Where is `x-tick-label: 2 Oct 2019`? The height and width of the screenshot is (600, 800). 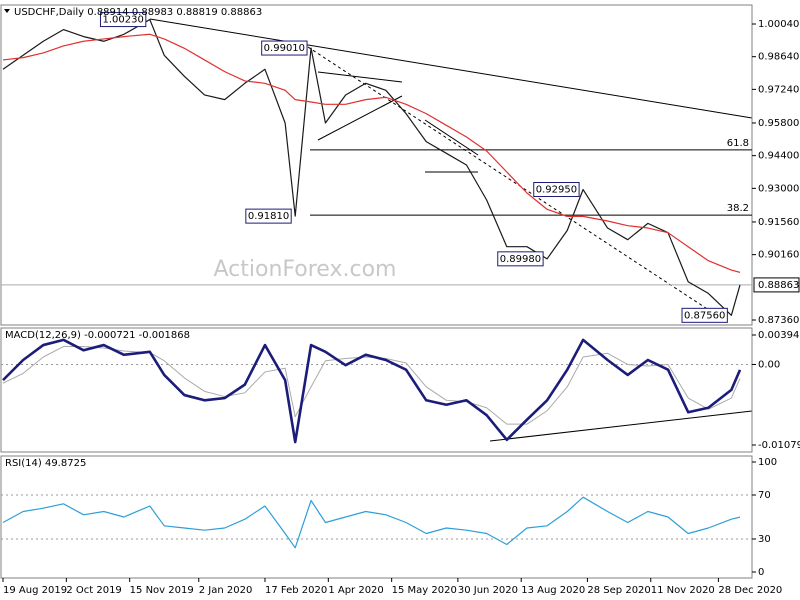
x-tick-label: 2 Oct 2019 is located at coordinates (93, 590).